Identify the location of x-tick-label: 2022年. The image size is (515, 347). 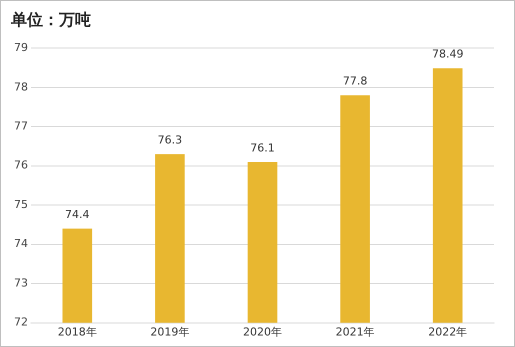
(448, 331).